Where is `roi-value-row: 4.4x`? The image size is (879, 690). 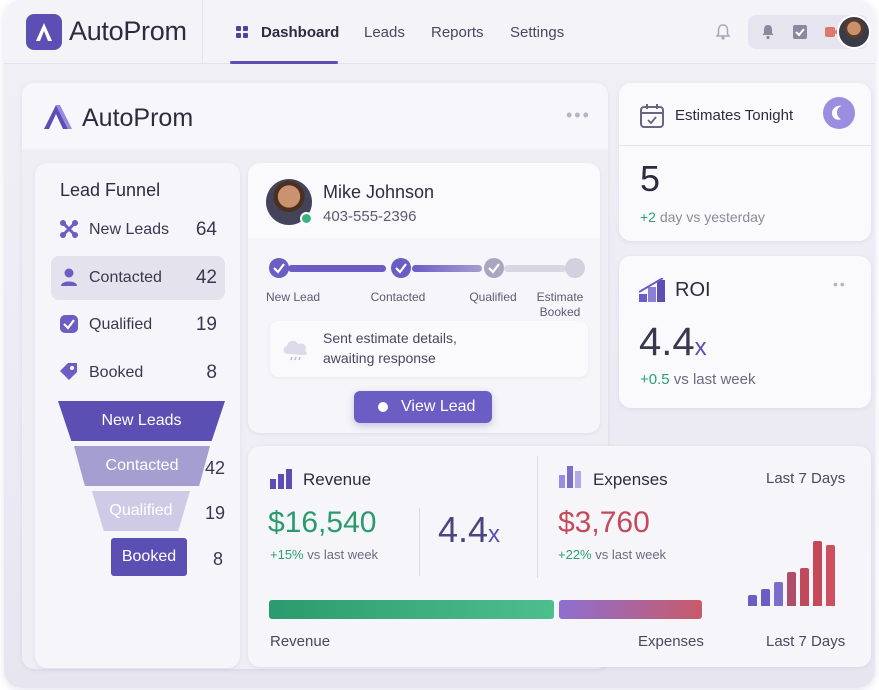 roi-value-row: 4.4x is located at coordinates (673, 342).